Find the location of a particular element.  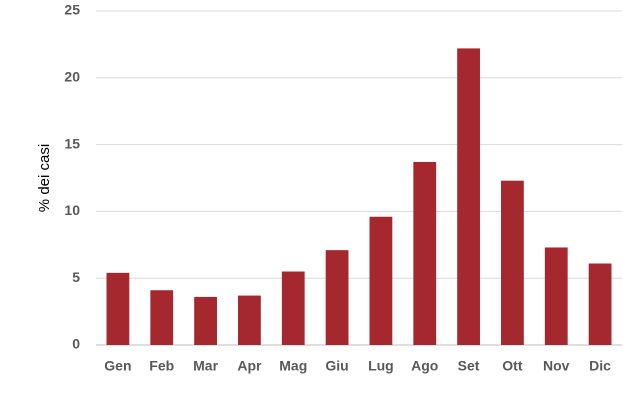

y-axis-label: % dei casi is located at coordinates (44, 178).